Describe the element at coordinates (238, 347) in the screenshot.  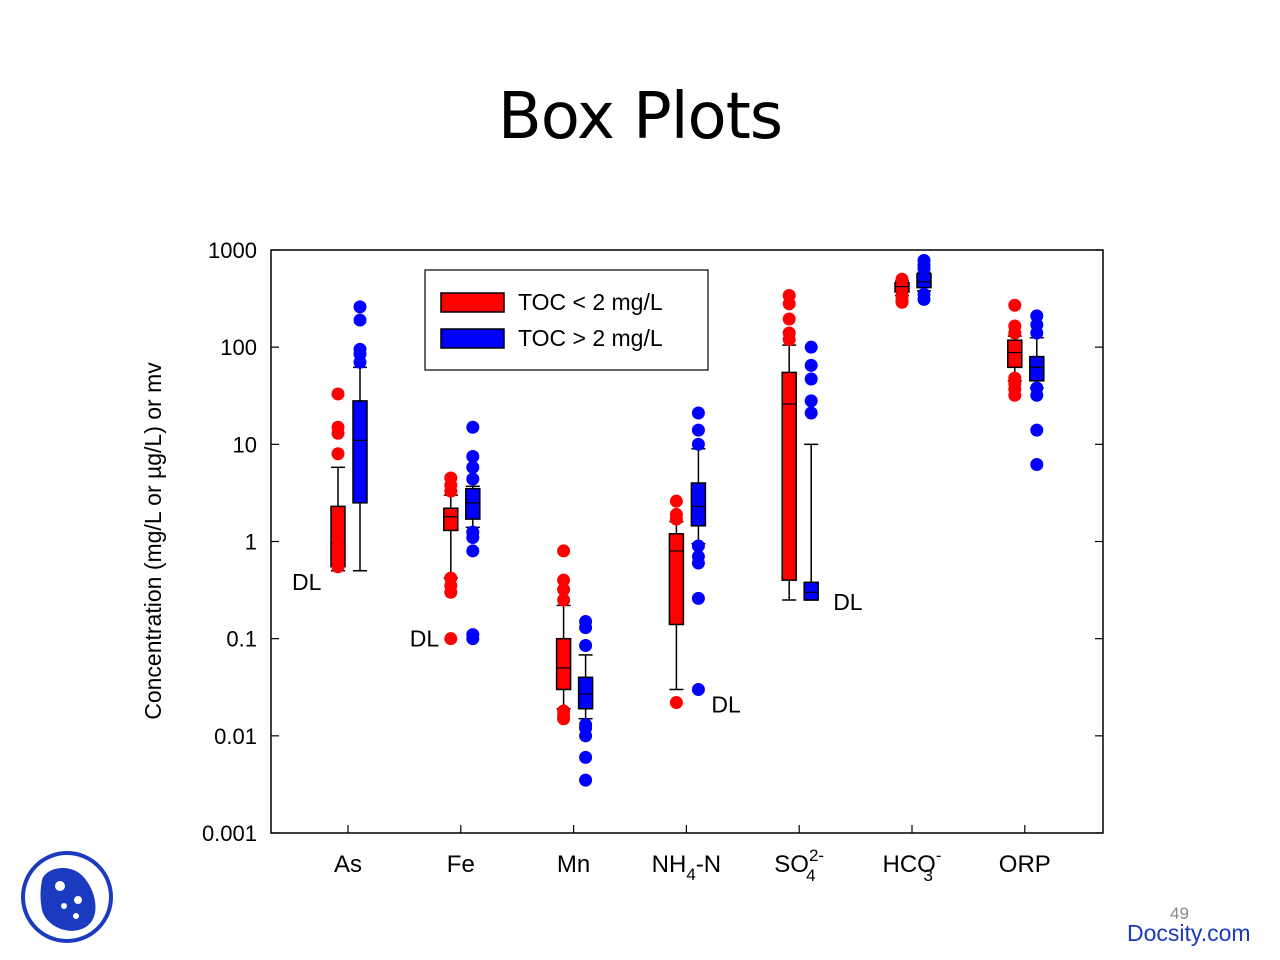
I see `y-tick-label: 100` at that location.